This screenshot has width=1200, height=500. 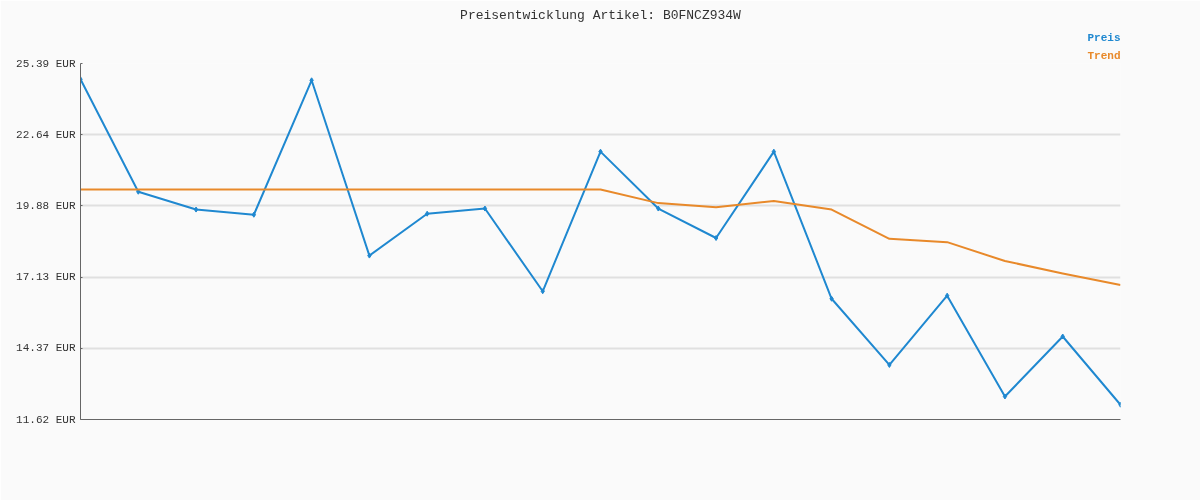 I want to click on chart-title: Preisentwicklung Artikel: B0FNCZ934W, so click(x=601, y=15).